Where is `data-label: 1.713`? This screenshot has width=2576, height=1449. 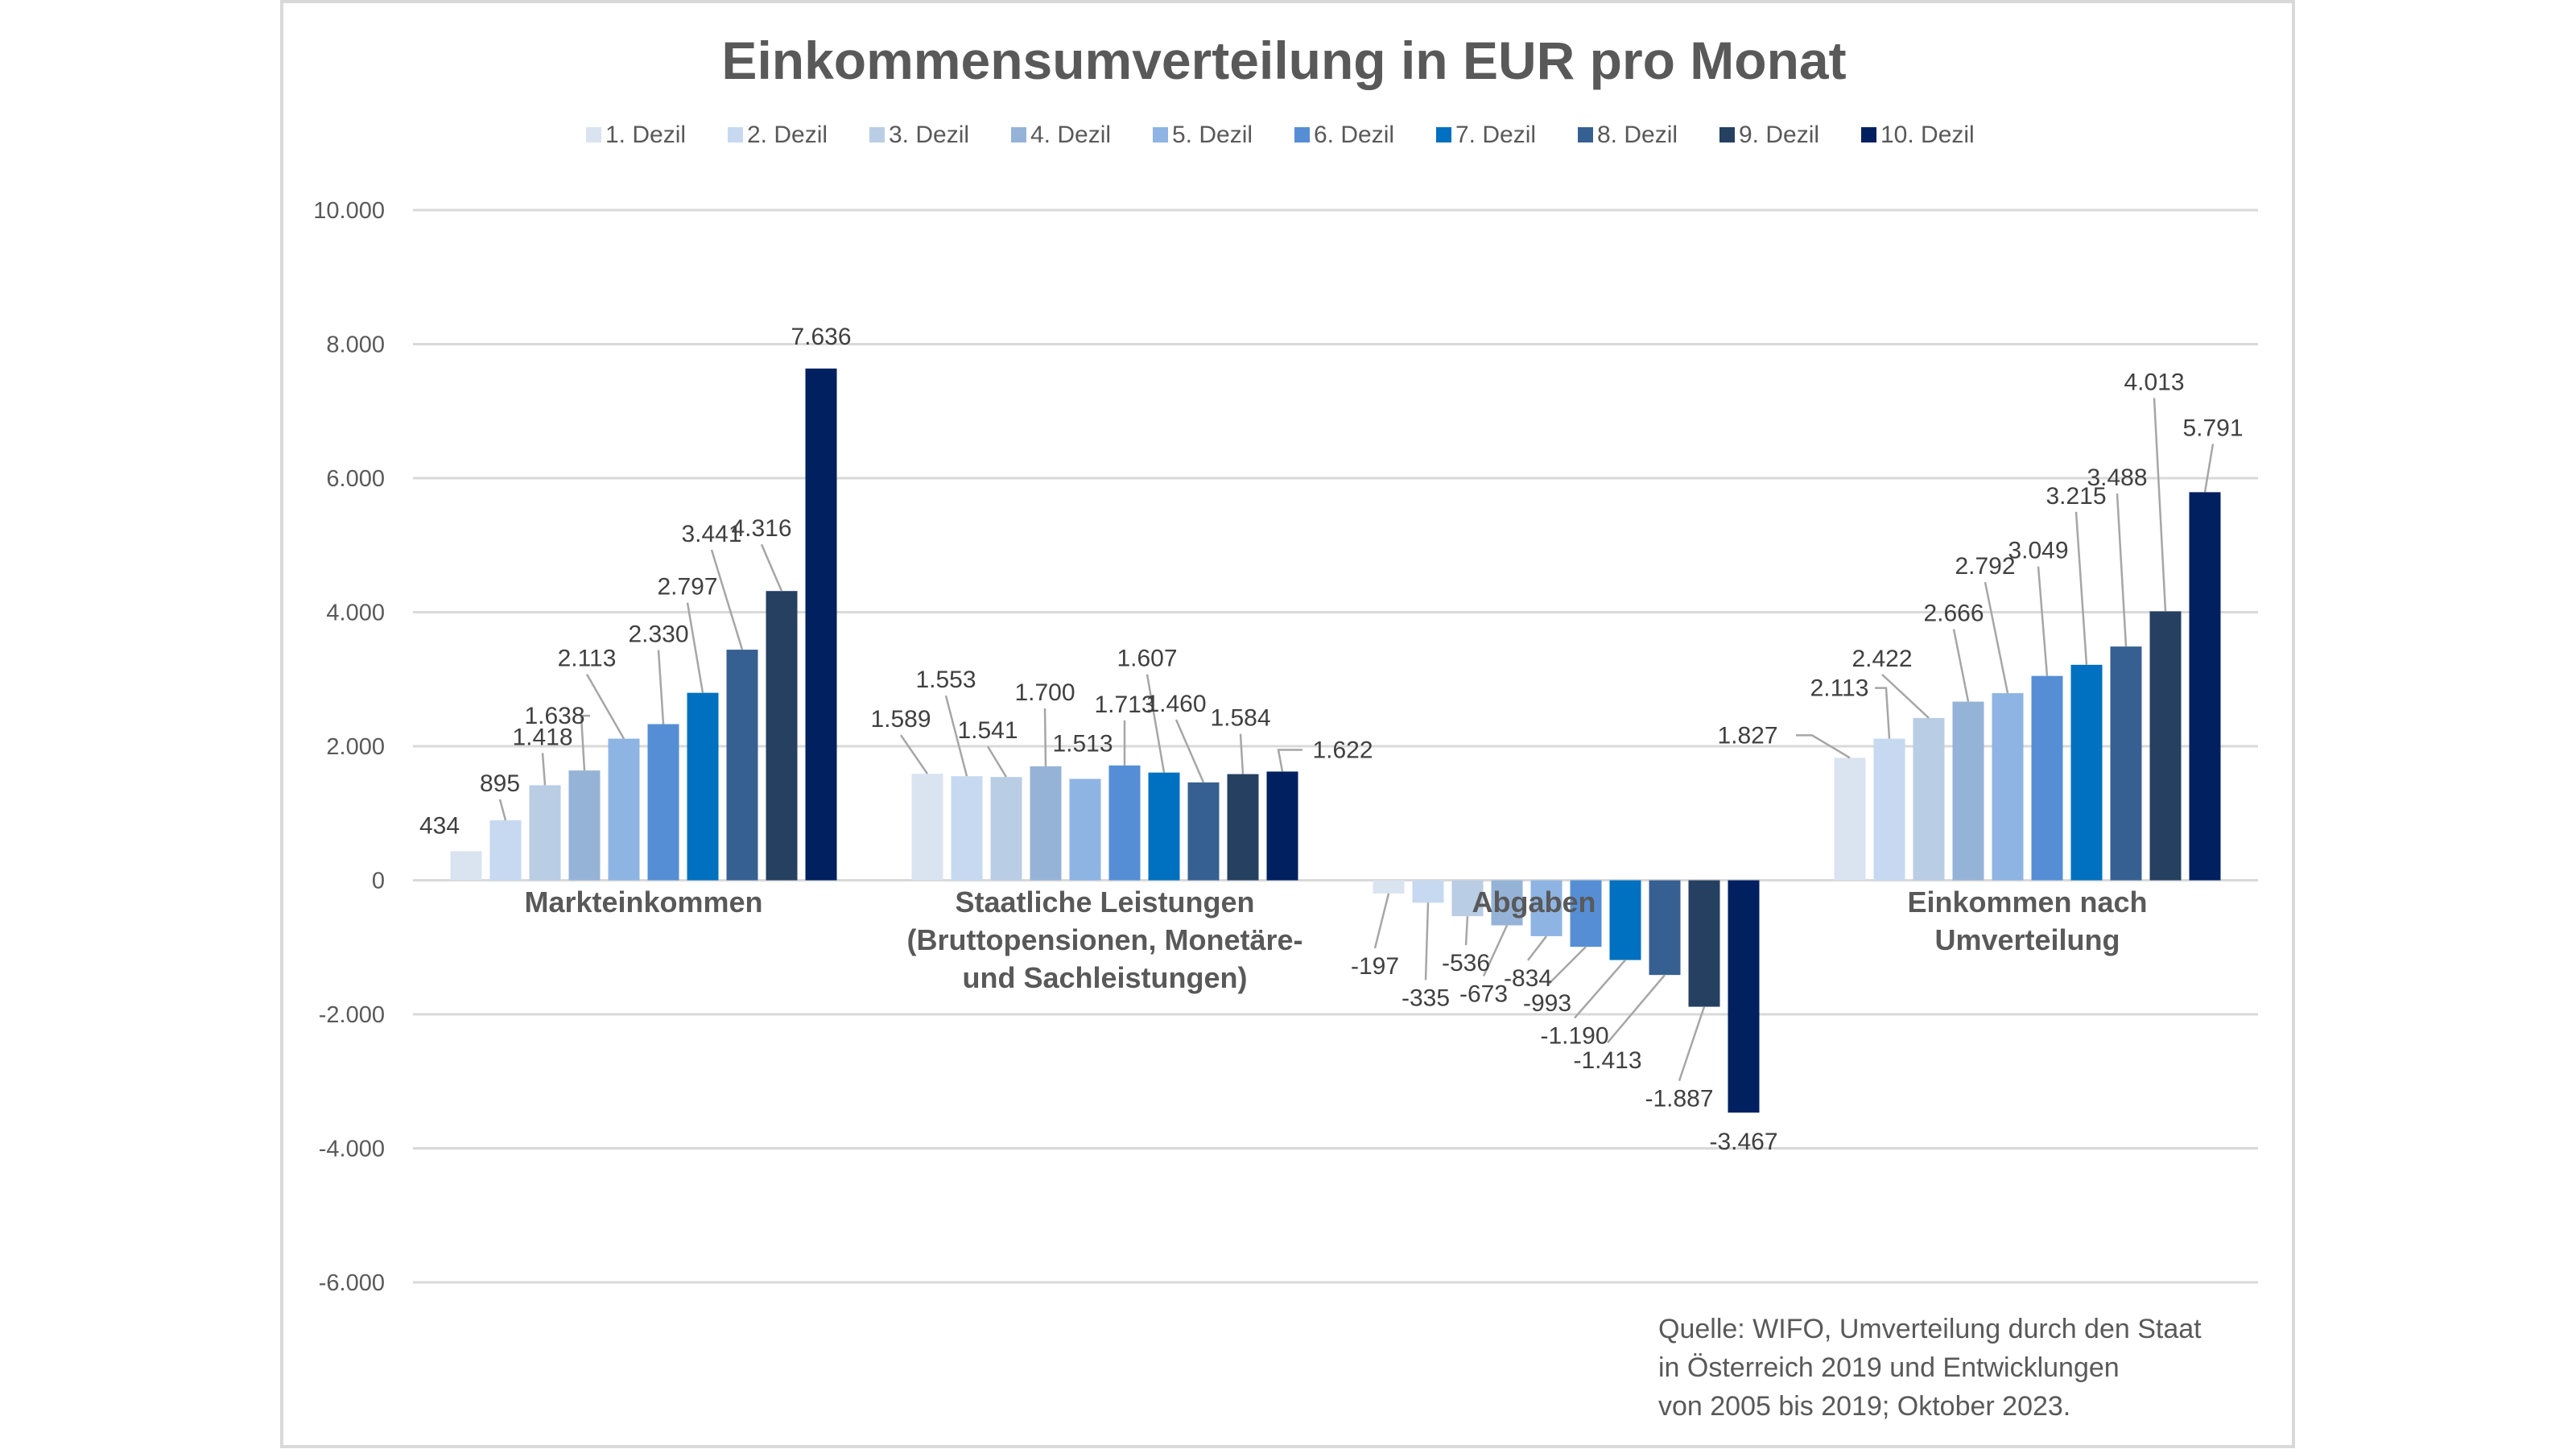 data-label: 1.713 is located at coordinates (1124, 704).